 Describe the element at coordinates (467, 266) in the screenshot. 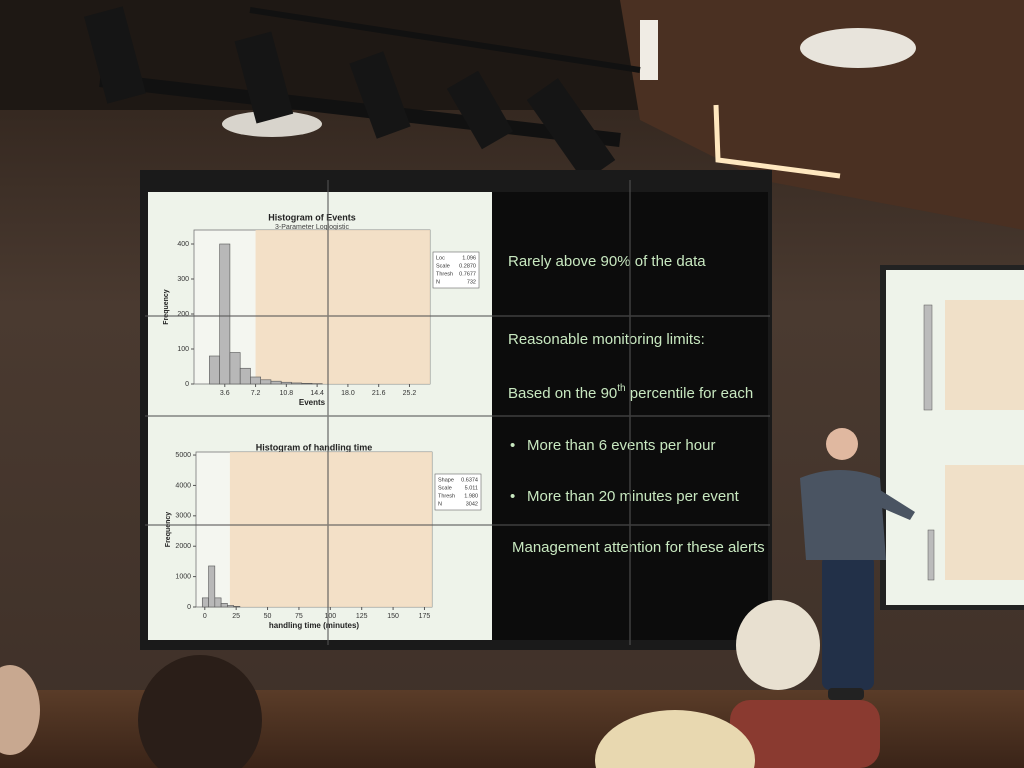

I see `statistic-value: 0.2870` at that location.